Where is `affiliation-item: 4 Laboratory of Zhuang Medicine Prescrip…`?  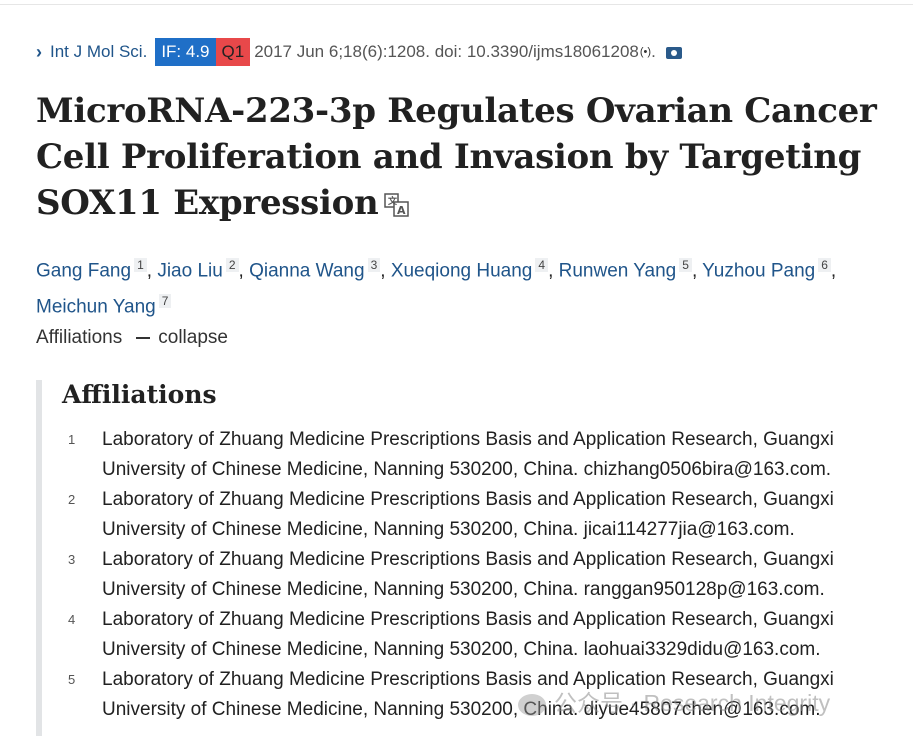
affiliation-item: 4 Laboratory of Zhuang Medicine Prescrip… is located at coordinates (462, 635).